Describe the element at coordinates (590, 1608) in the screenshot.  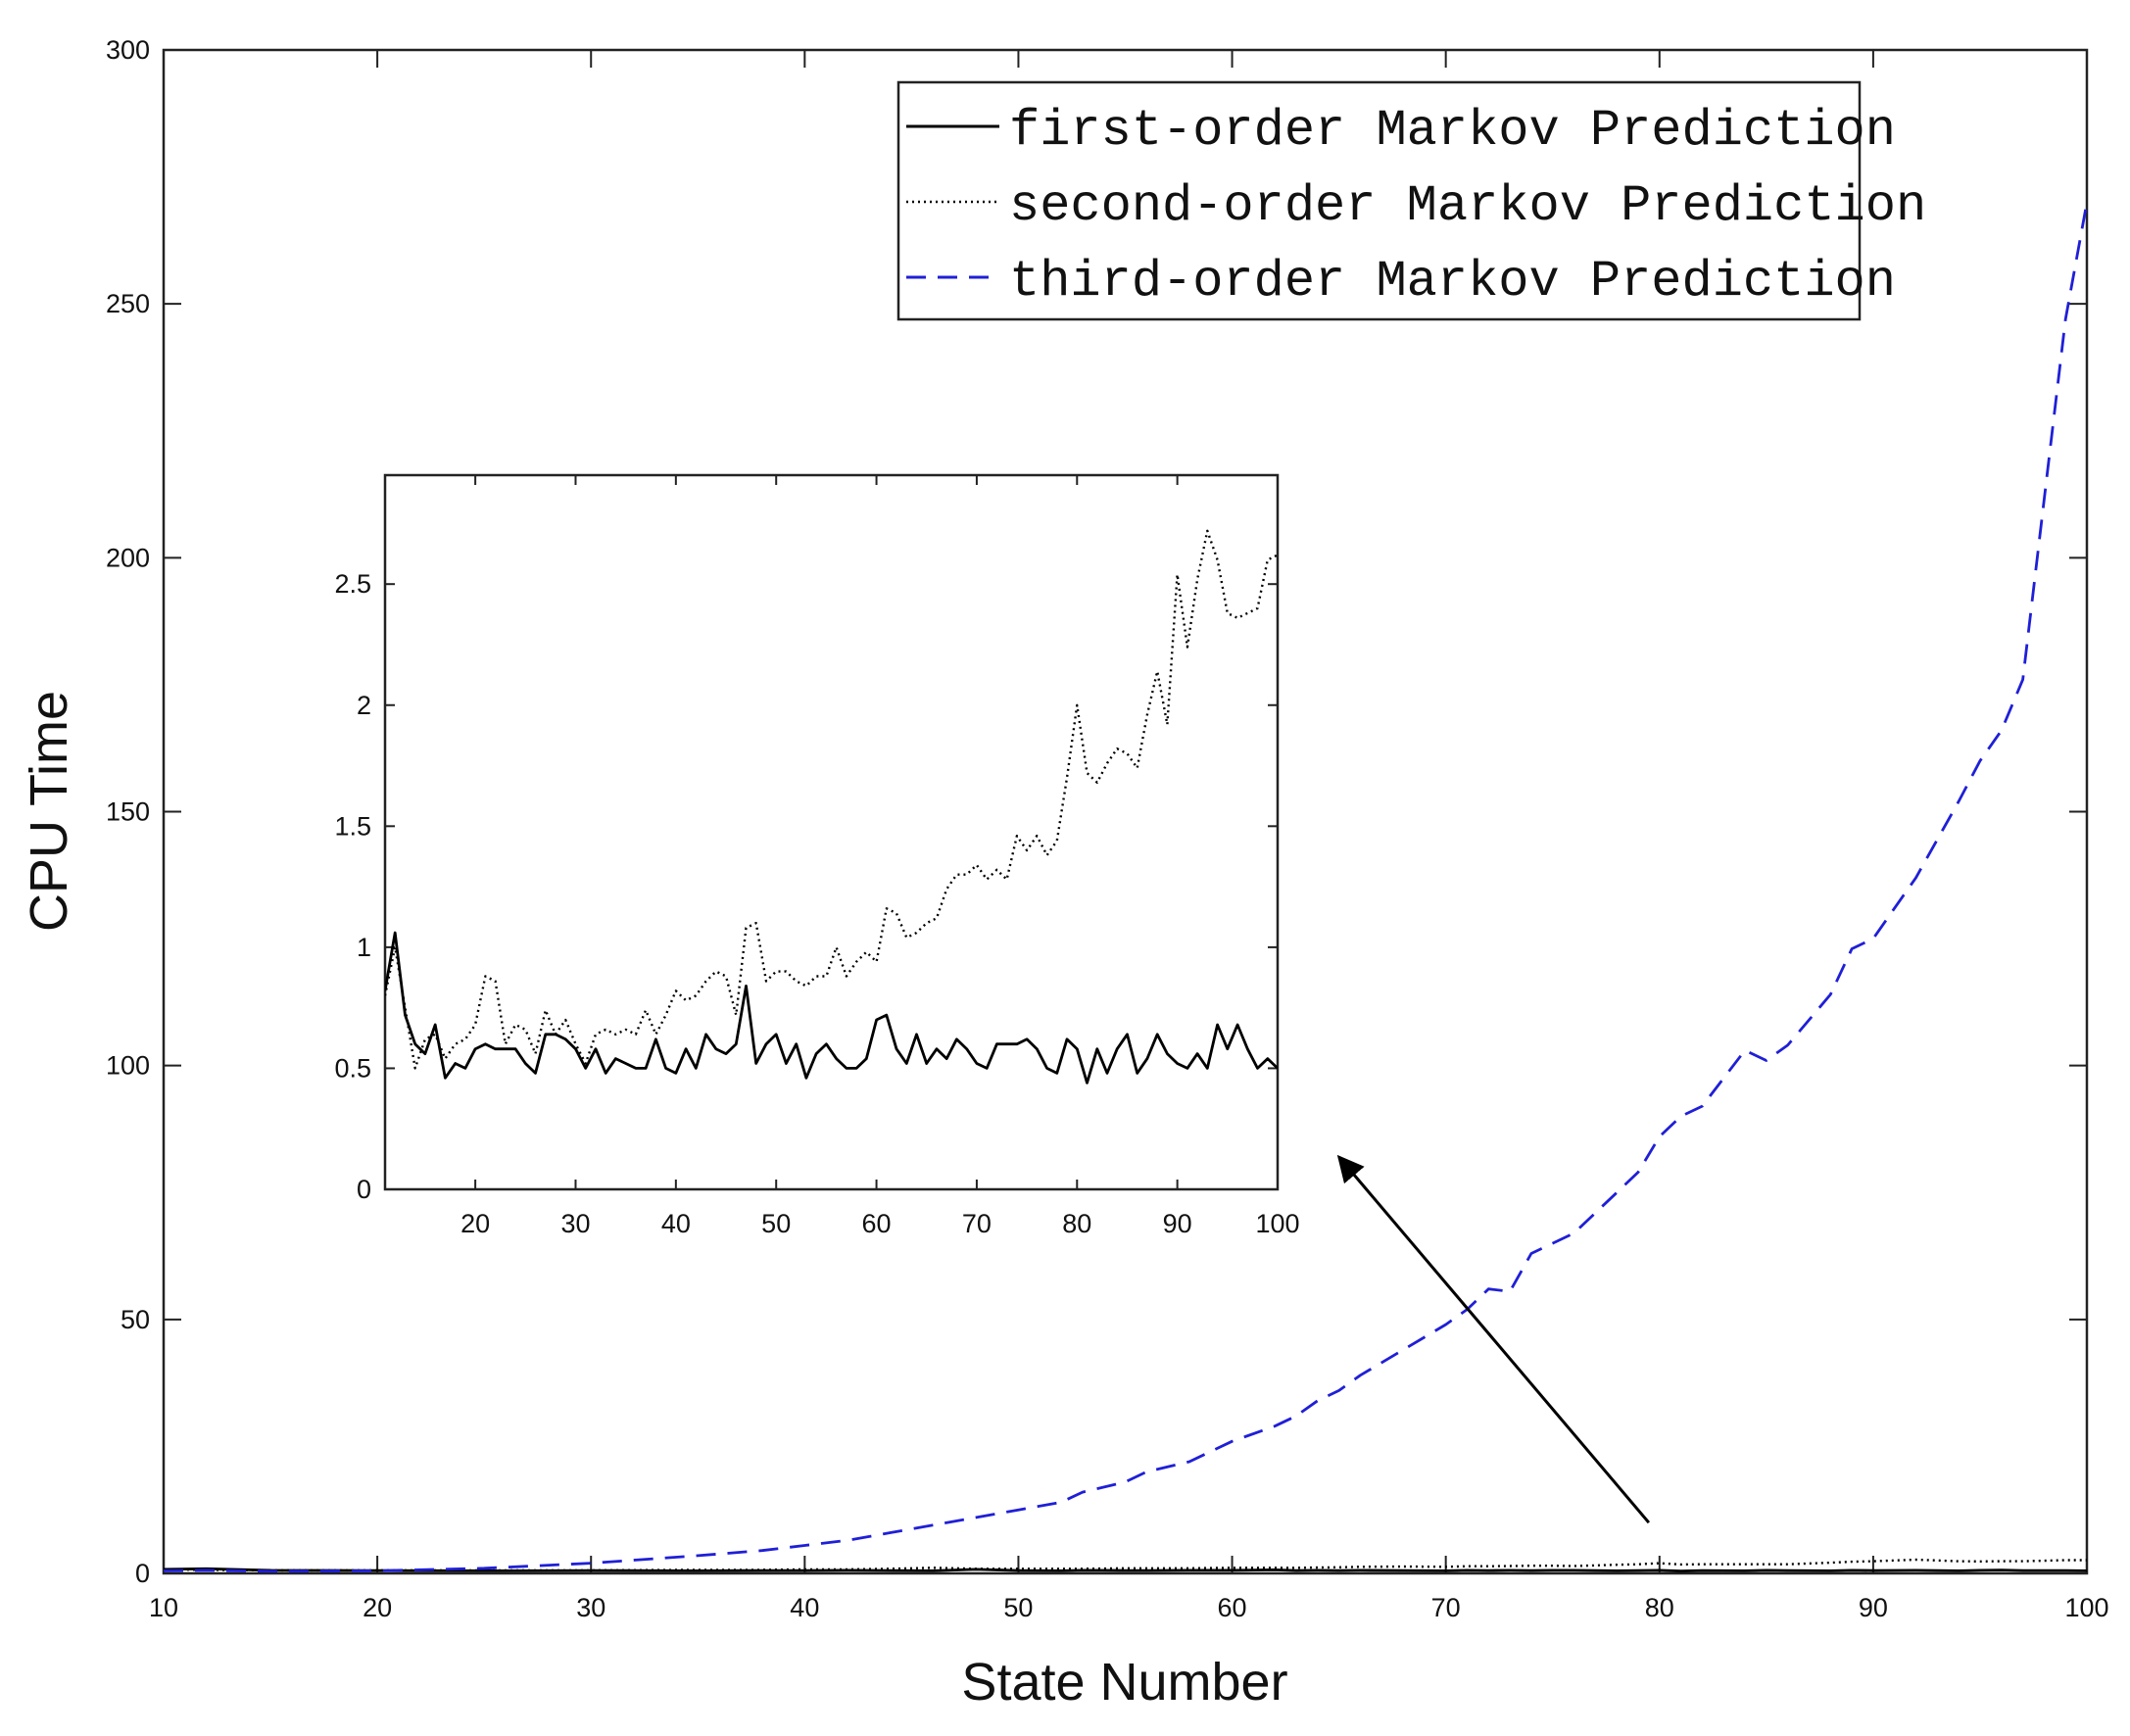
I see `main-xtick-label: 30` at that location.